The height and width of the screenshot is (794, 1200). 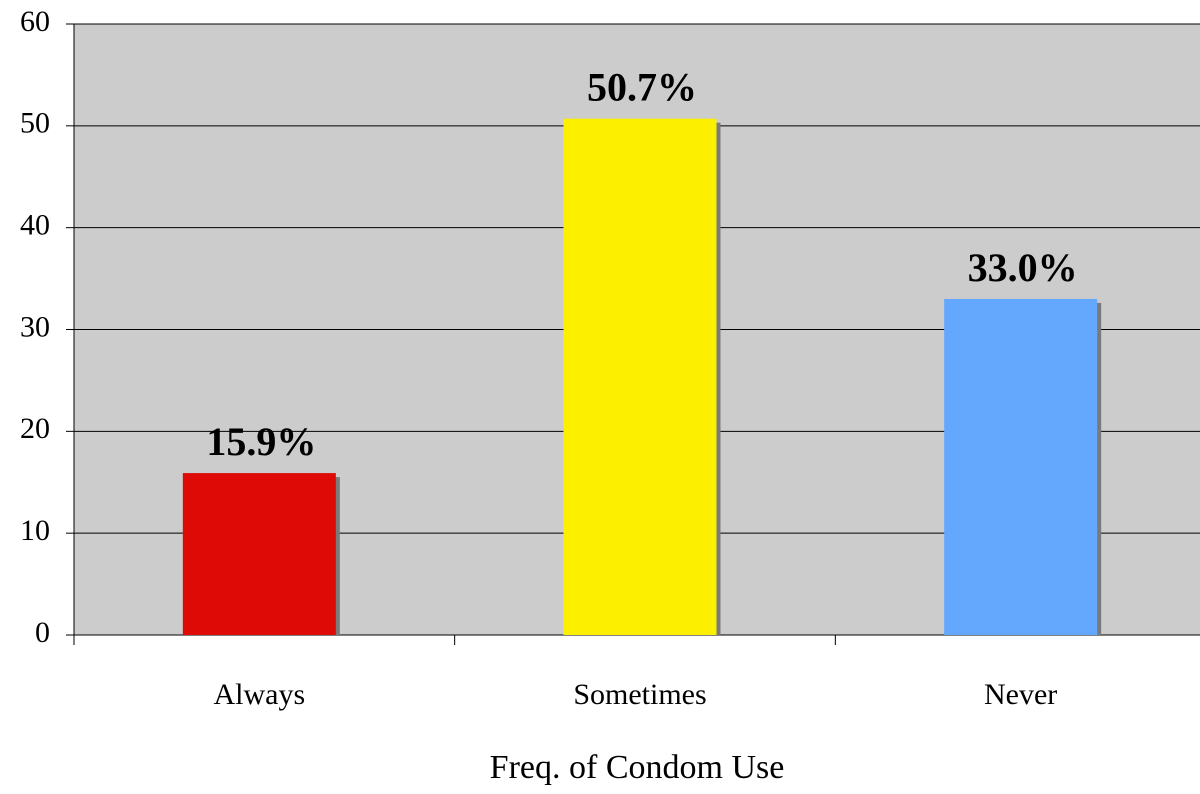 I want to click on value-label: 33.0%, so click(x=1023, y=267).